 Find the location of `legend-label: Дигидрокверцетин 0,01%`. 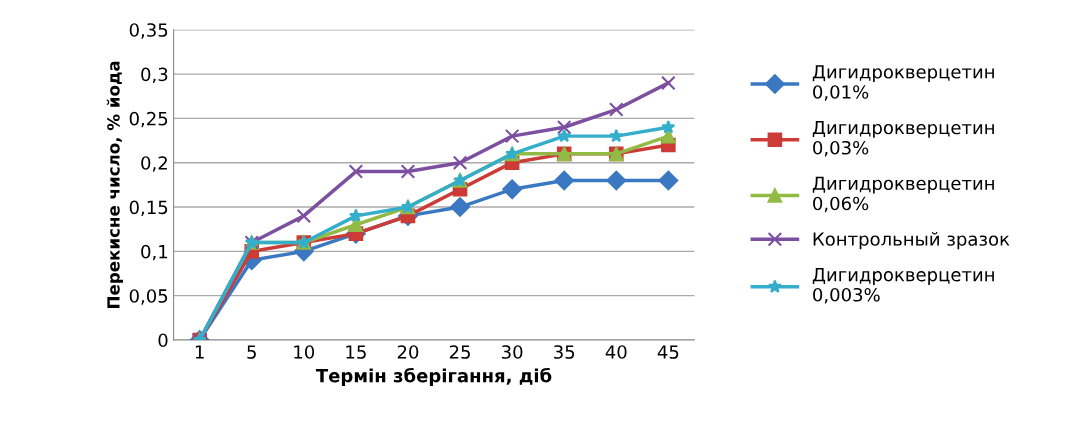

legend-label: Дигидрокверцетин 0,01% is located at coordinates (903, 83).